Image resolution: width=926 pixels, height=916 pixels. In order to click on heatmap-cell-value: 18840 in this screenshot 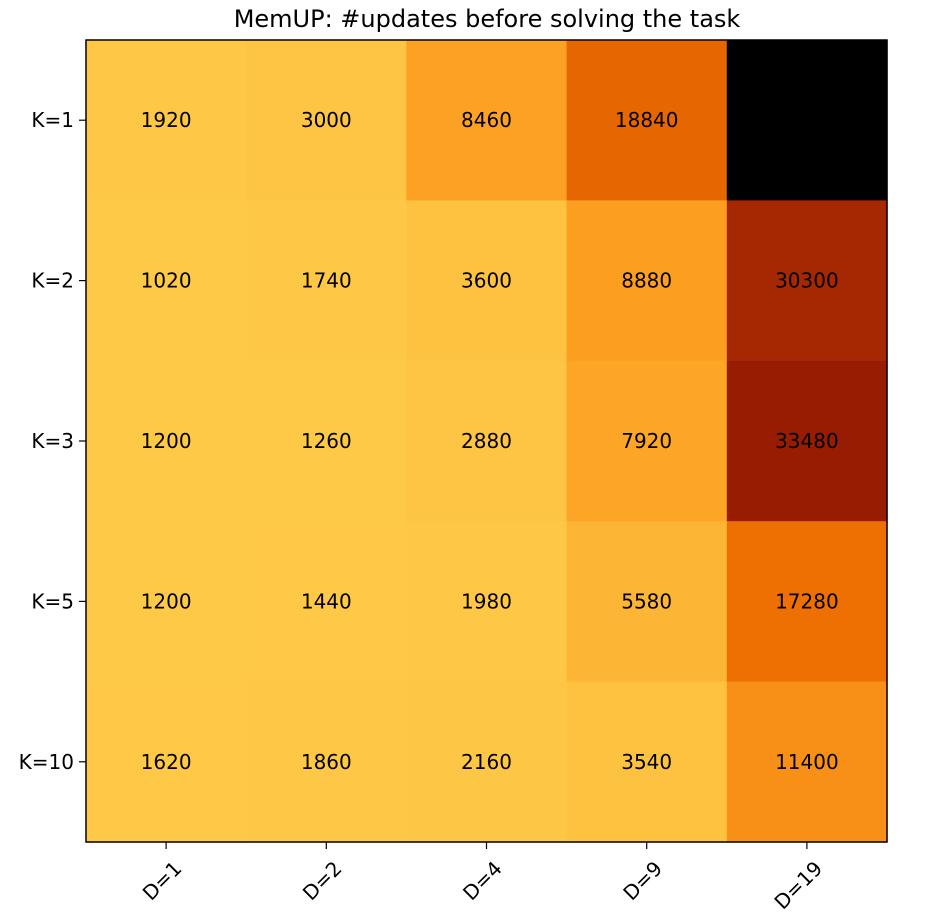, I will do `click(647, 120)`.